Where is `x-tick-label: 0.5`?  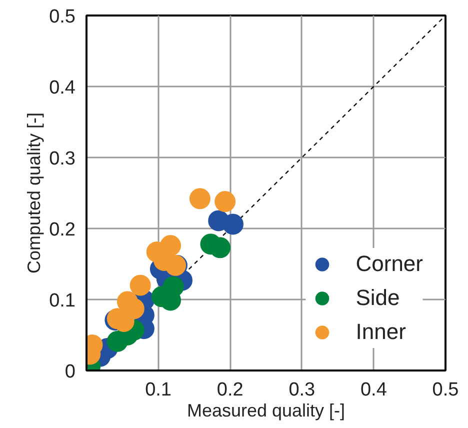
x-tick-label: 0.5 is located at coordinates (445, 390).